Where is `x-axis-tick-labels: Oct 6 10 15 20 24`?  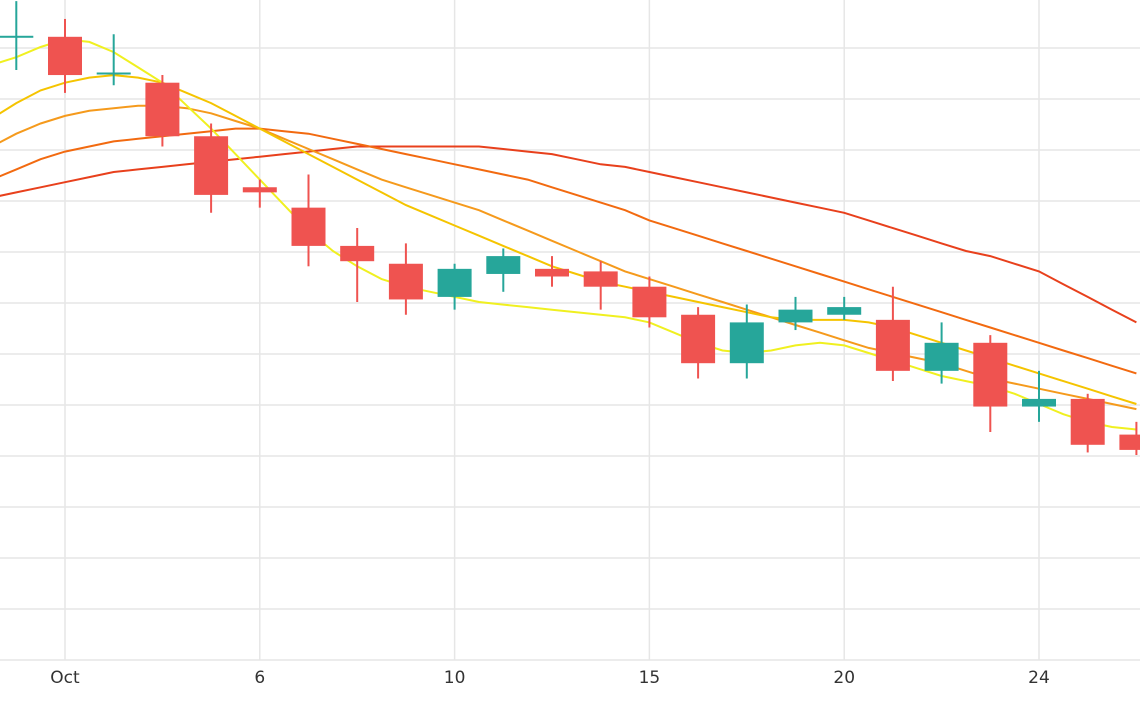 x-axis-tick-labels: Oct 6 10 15 20 24 is located at coordinates (550, 678).